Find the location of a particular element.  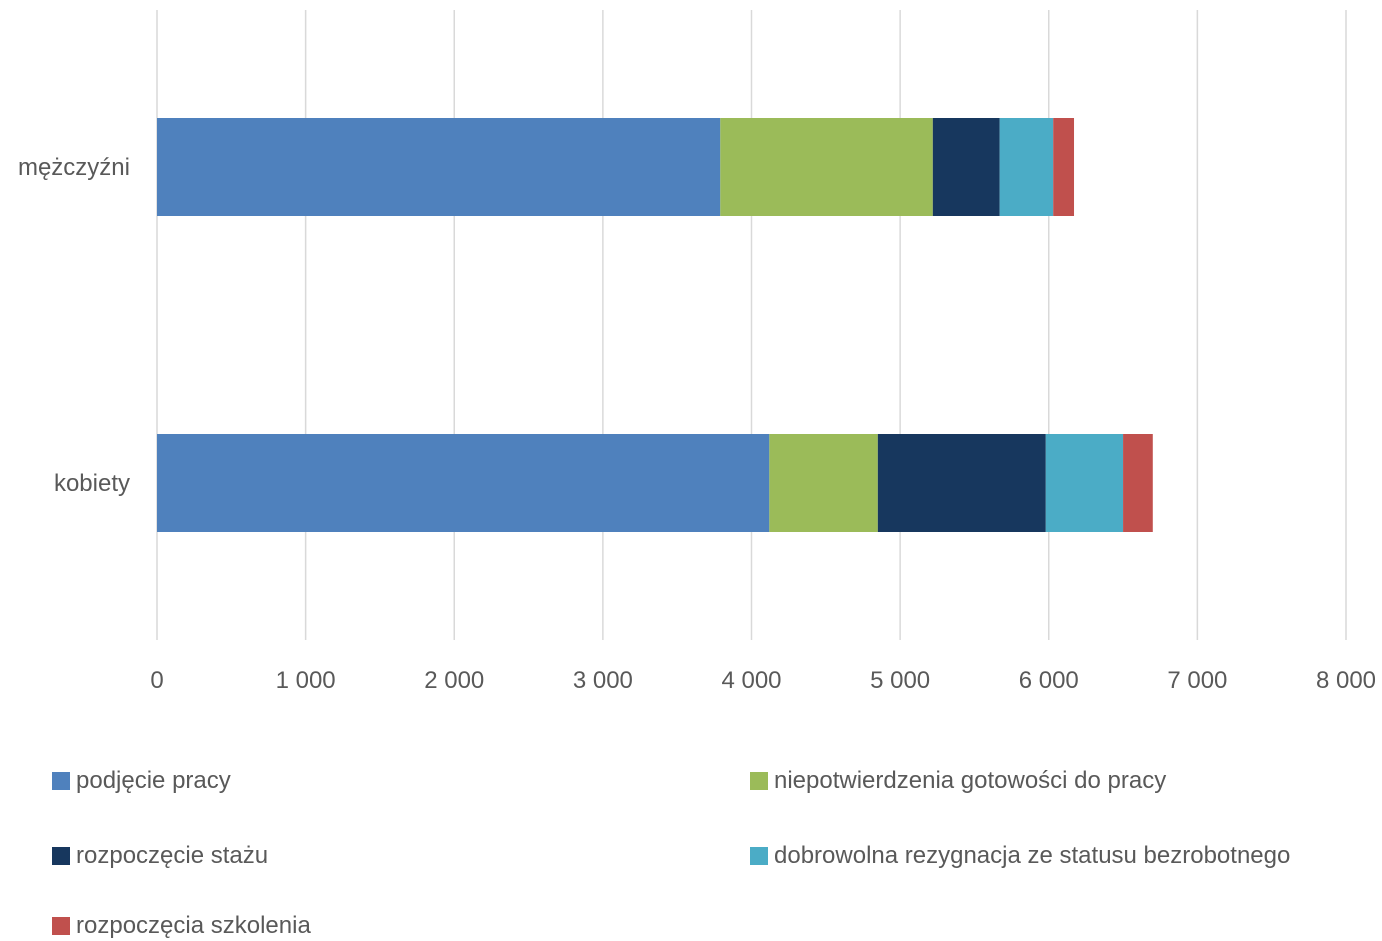

x-tick-label: 6 000 is located at coordinates (1049, 680).